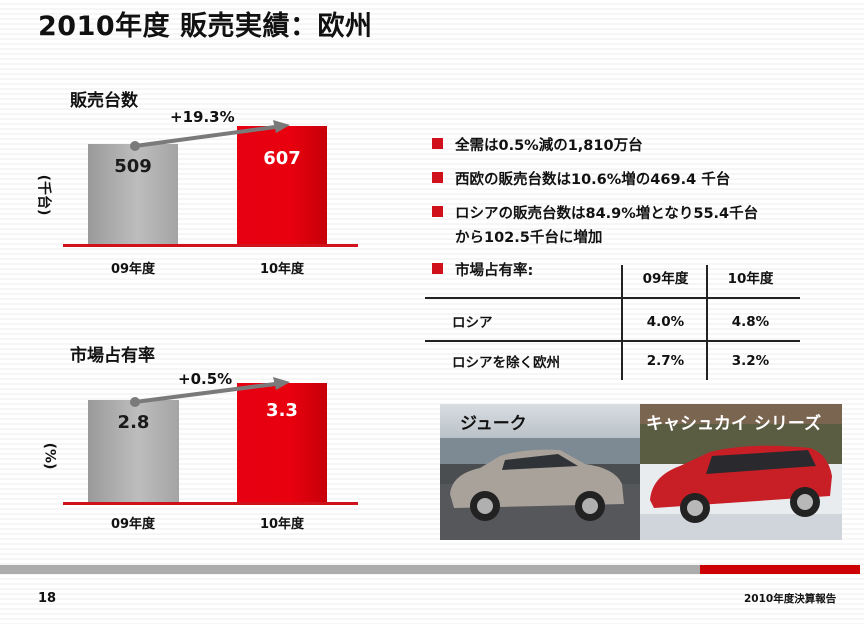 Image resolution: width=864 pixels, height=624 pixels. Describe the element at coordinates (133, 194) in the screenshot. I see `bar-09-sales: 509` at that location.